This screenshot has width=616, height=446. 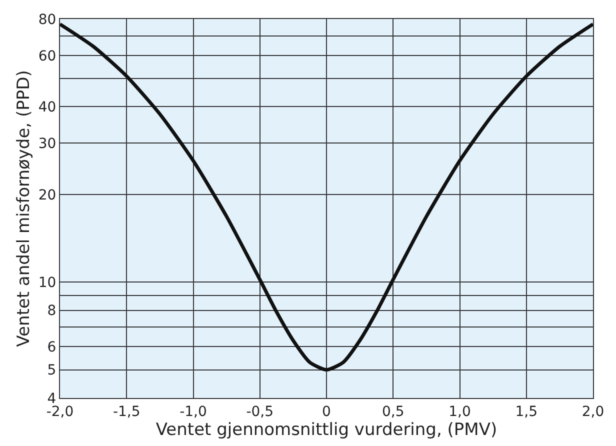 What do you see at coordinates (393, 412) in the screenshot?
I see `x-tick-label: 0,5` at bounding box center [393, 412].